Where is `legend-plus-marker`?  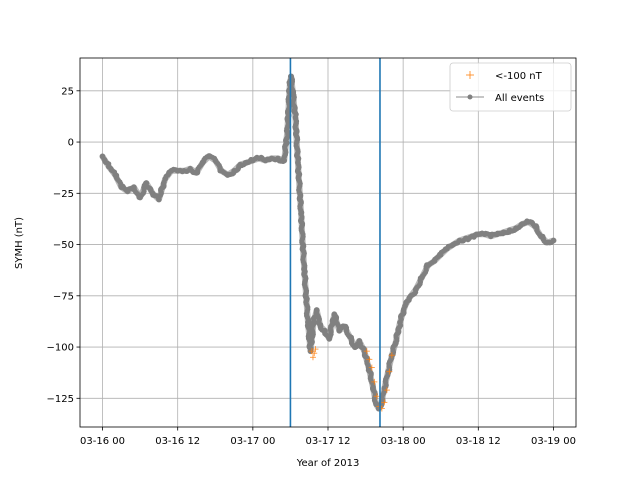 legend-plus-marker is located at coordinates (470, 75).